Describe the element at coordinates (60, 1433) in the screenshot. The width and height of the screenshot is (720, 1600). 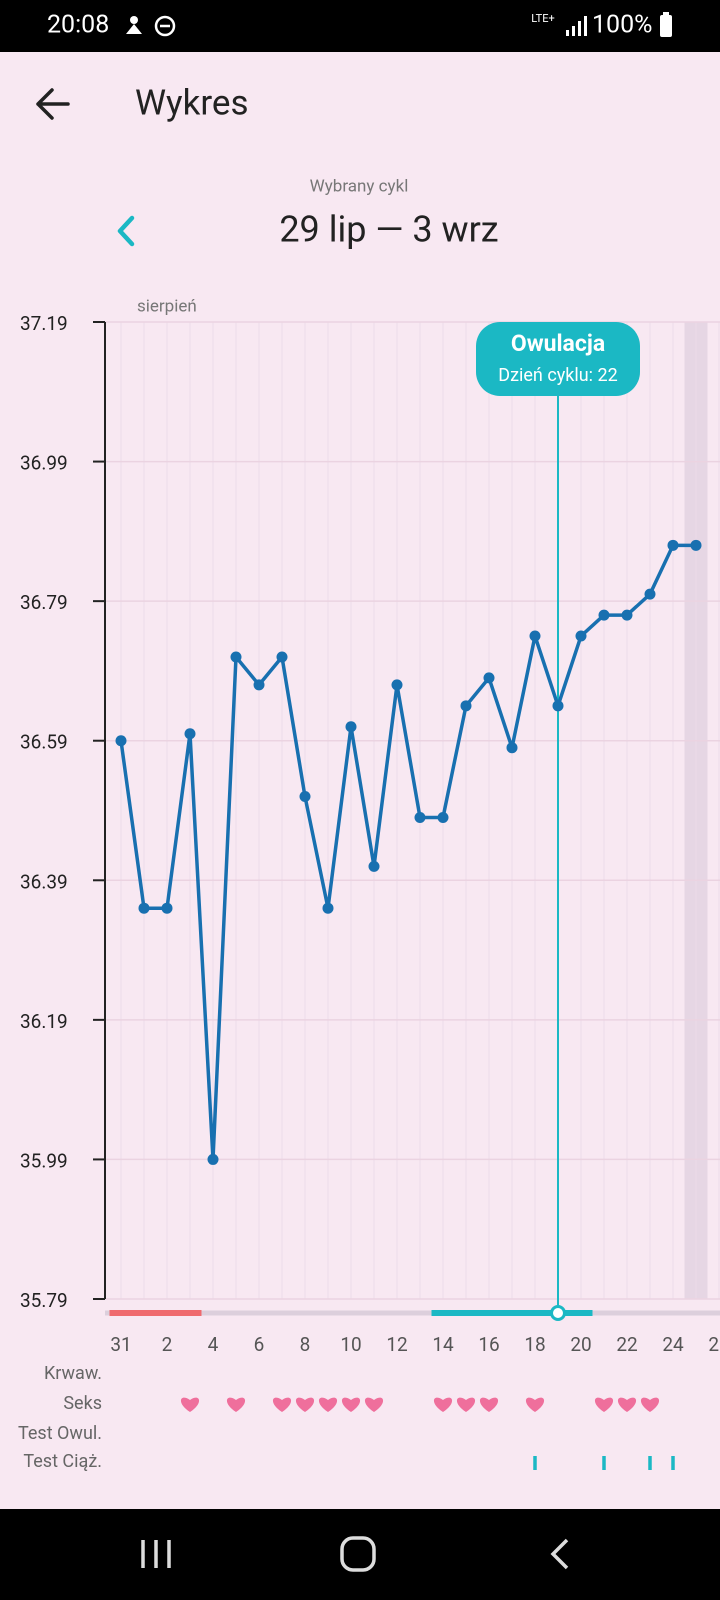
I see `row-label: Test Owul.` at that location.